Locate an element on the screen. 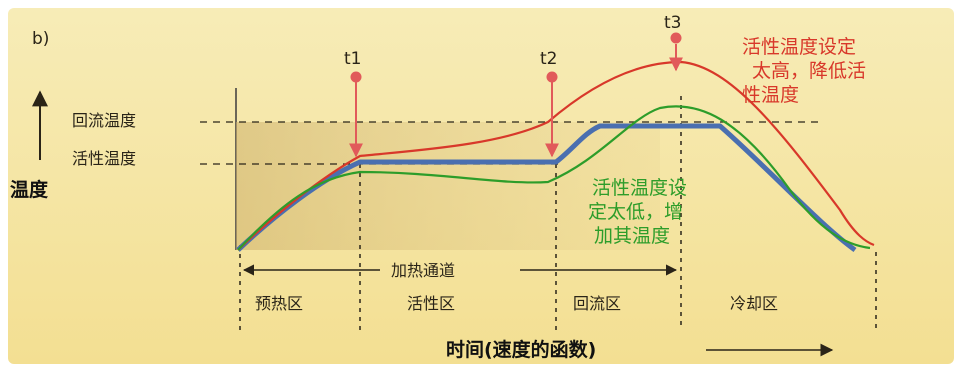 The height and width of the screenshot is (372, 966). reflow-temperature-label: 回流温度 is located at coordinates (104, 120).